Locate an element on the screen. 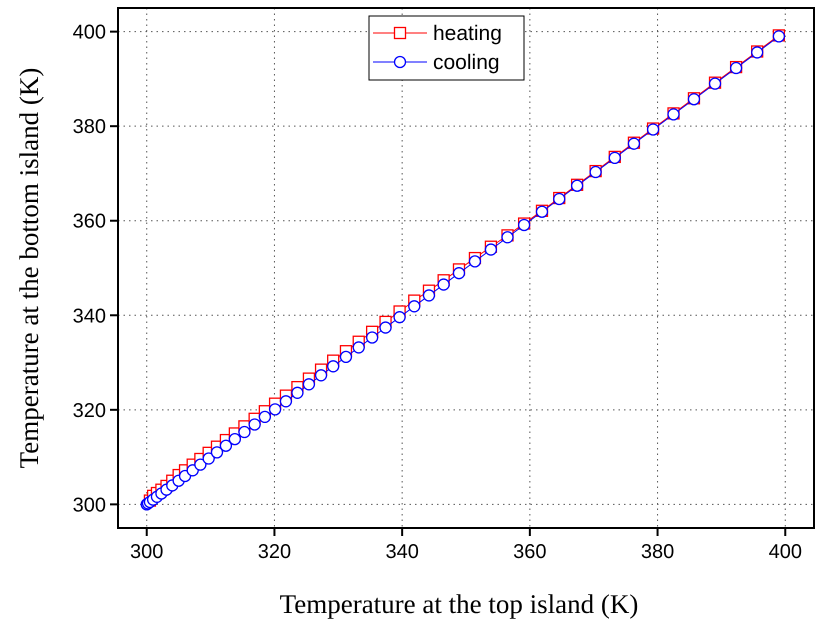 The height and width of the screenshot is (619, 815). legend-label: cooling is located at coordinates (466, 62).